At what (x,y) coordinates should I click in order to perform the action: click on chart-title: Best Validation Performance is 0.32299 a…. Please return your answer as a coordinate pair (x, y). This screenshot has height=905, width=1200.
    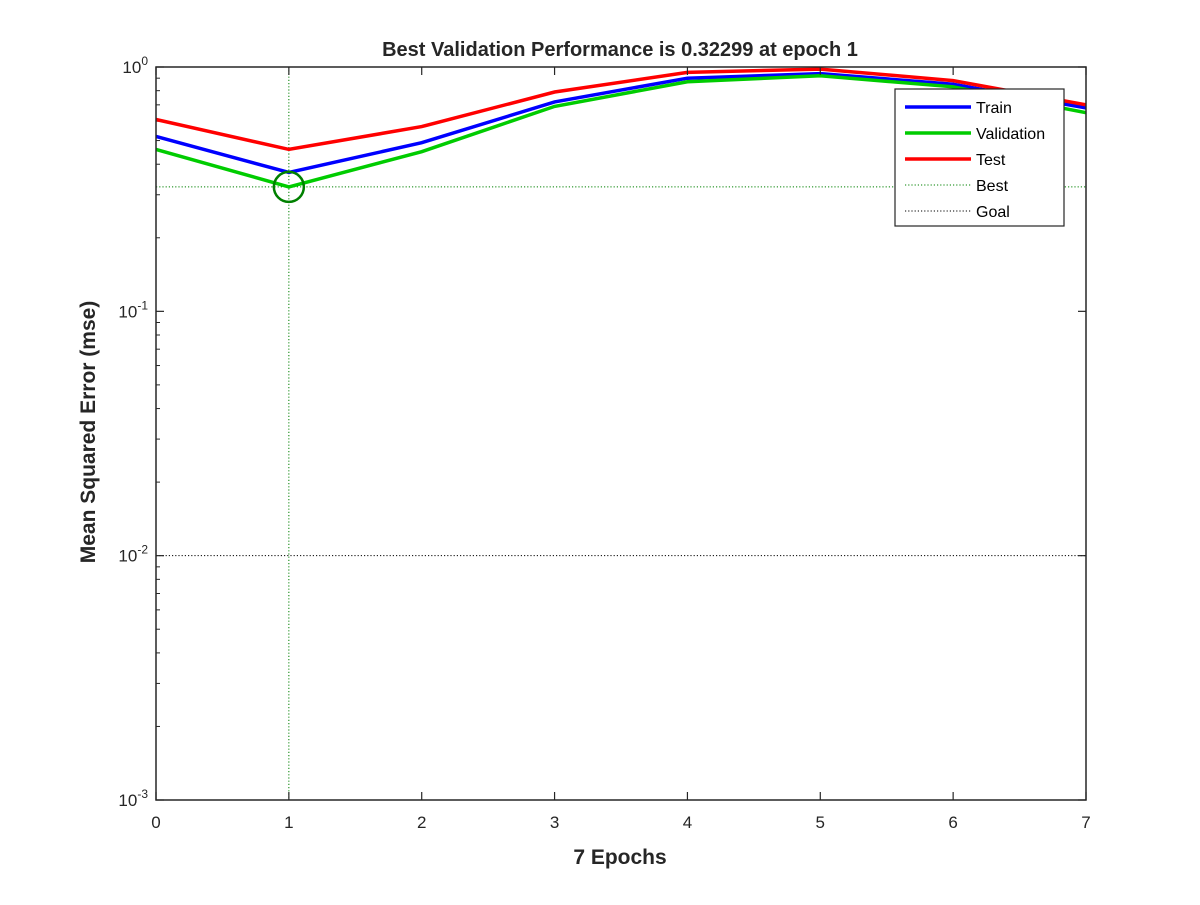
    Looking at the image, I should click on (620, 50).